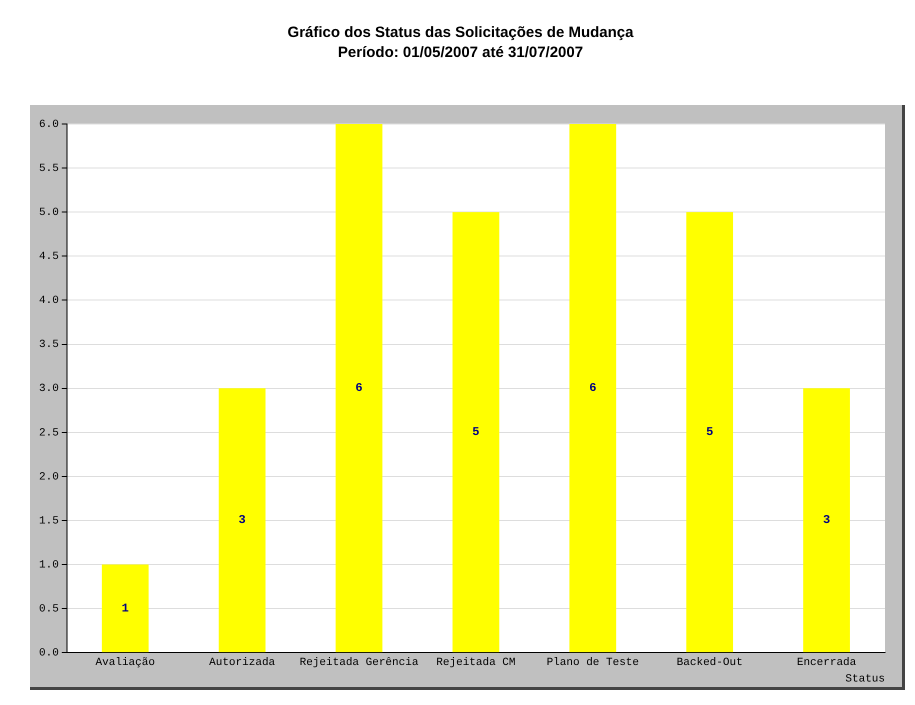  I want to click on y-tick-label: 3.0, so click(48, 389).